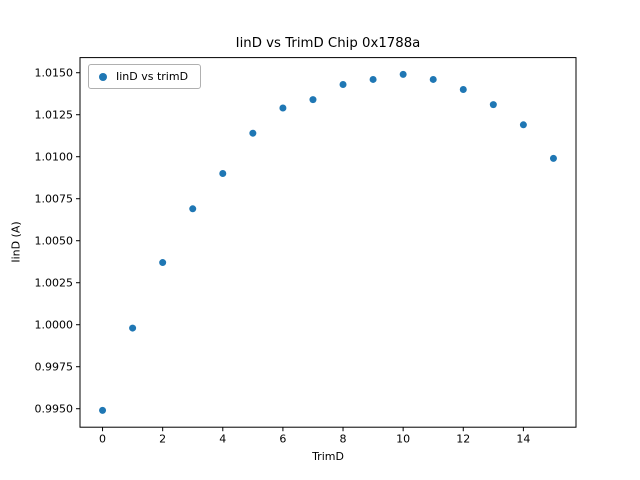 The image size is (640, 480). Describe the element at coordinates (54, 367) in the screenshot. I see `y-tick-label: 0.9975` at that location.